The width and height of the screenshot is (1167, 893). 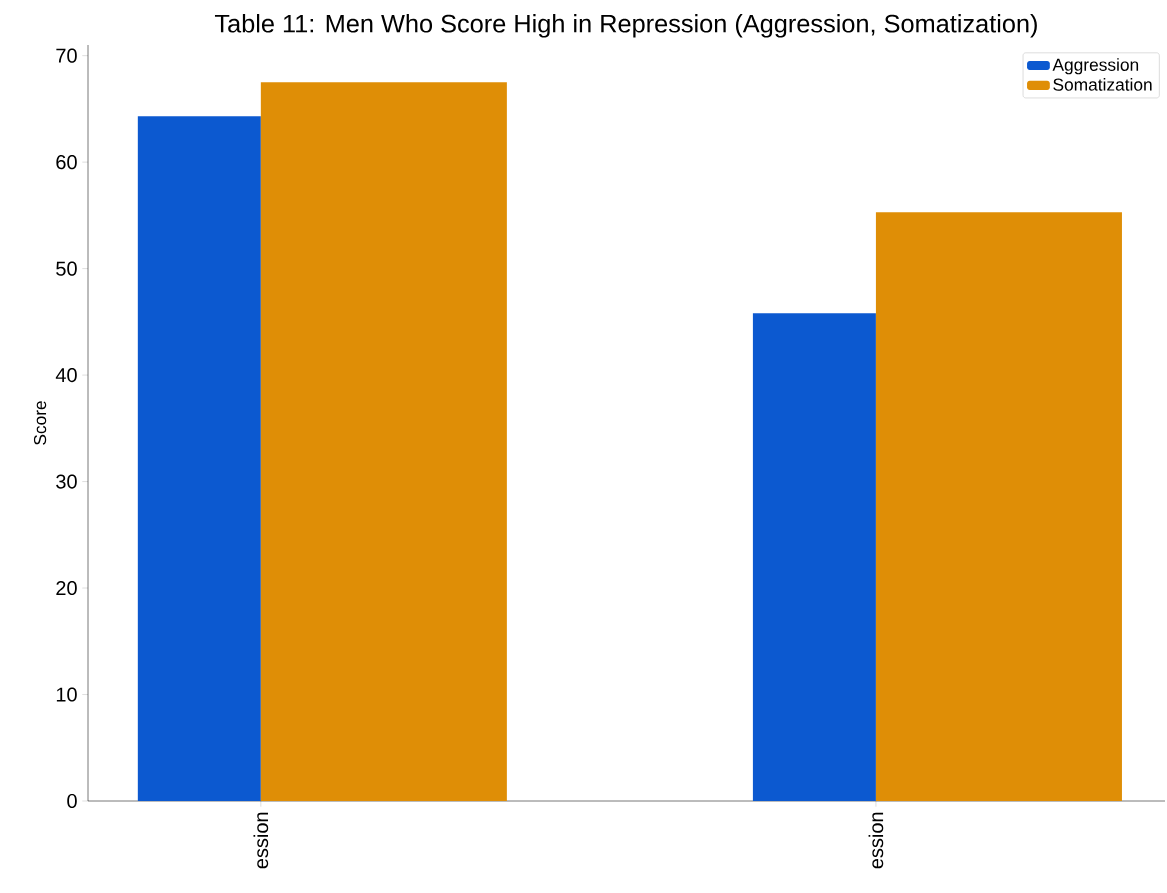 What do you see at coordinates (66, 55) in the screenshot?
I see `y-tick-label: 70` at bounding box center [66, 55].